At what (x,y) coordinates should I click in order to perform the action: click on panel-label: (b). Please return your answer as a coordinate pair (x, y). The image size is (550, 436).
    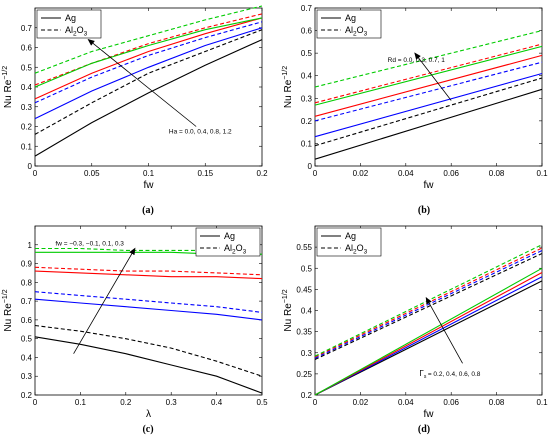
    Looking at the image, I should click on (424, 210).